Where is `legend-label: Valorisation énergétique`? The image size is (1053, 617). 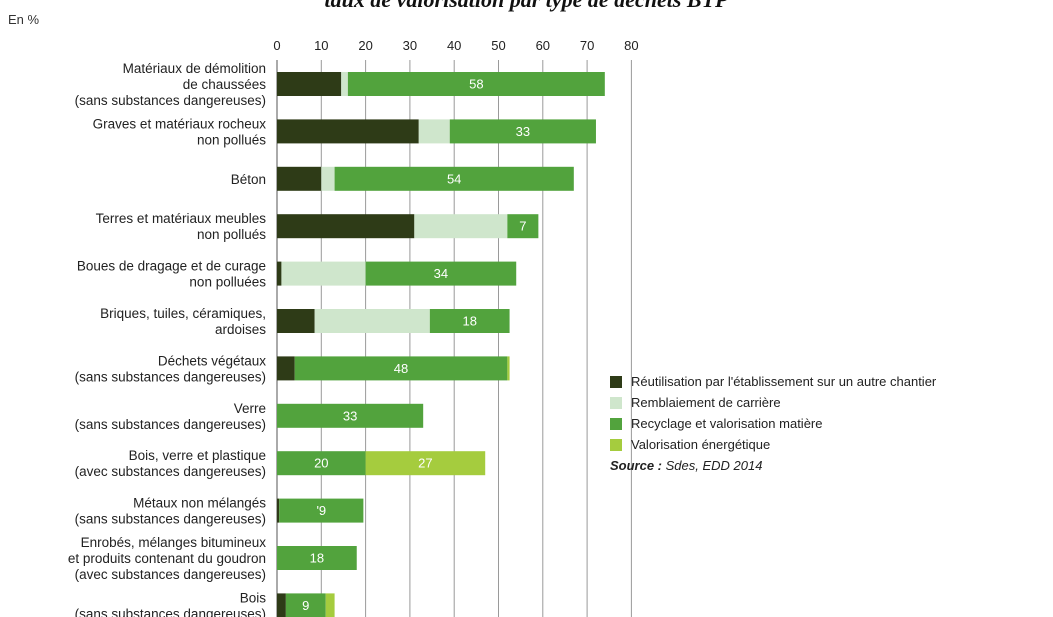 legend-label: Valorisation énergétique is located at coordinates (701, 444).